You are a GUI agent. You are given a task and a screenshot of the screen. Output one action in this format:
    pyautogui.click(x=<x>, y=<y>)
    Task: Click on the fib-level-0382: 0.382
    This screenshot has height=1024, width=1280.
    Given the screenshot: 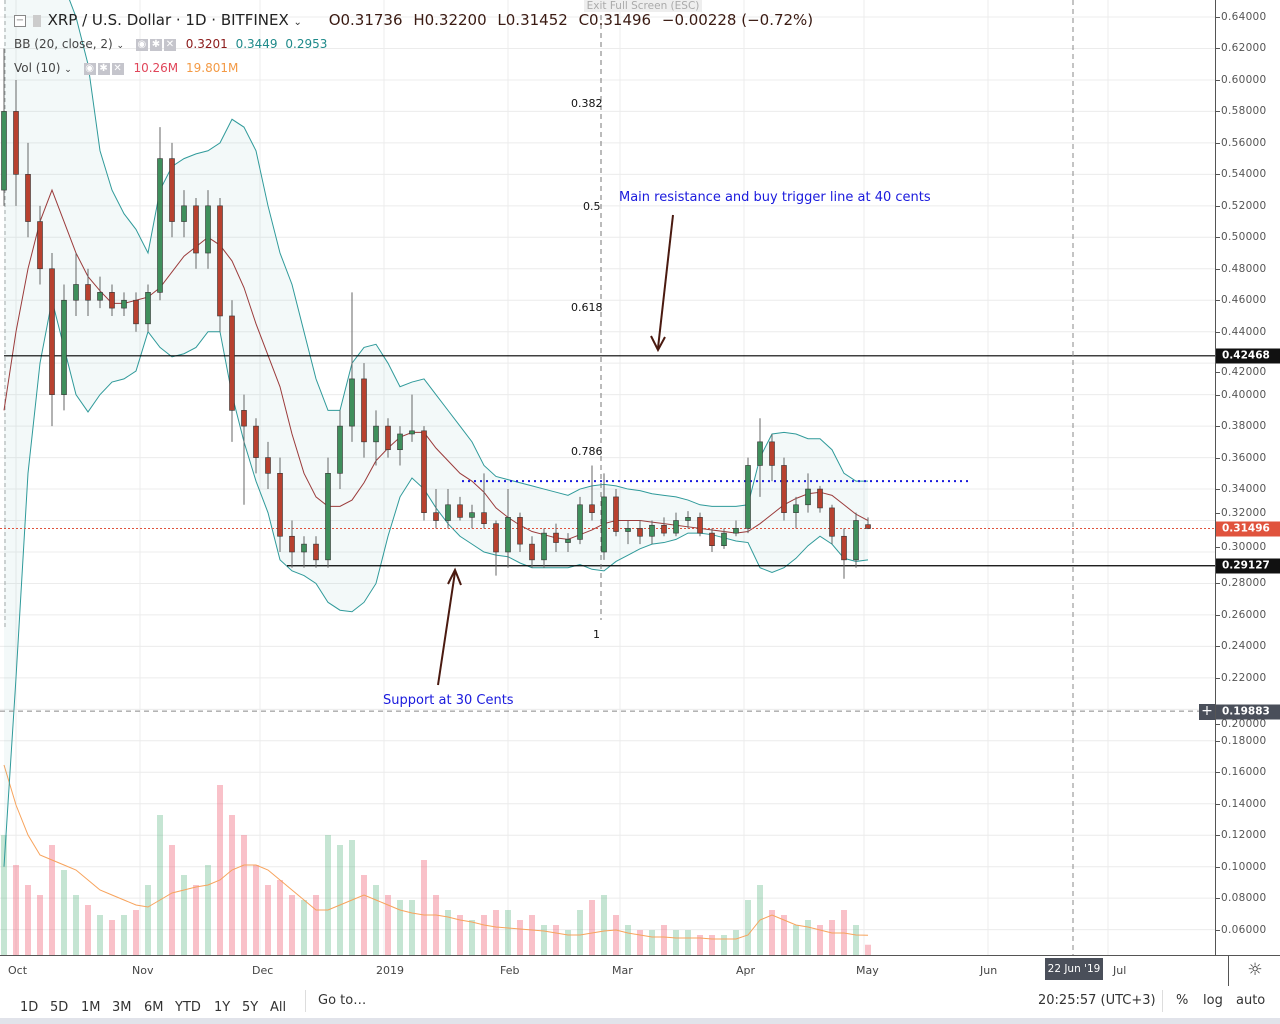 What is the action you would take?
    pyautogui.click(x=587, y=103)
    